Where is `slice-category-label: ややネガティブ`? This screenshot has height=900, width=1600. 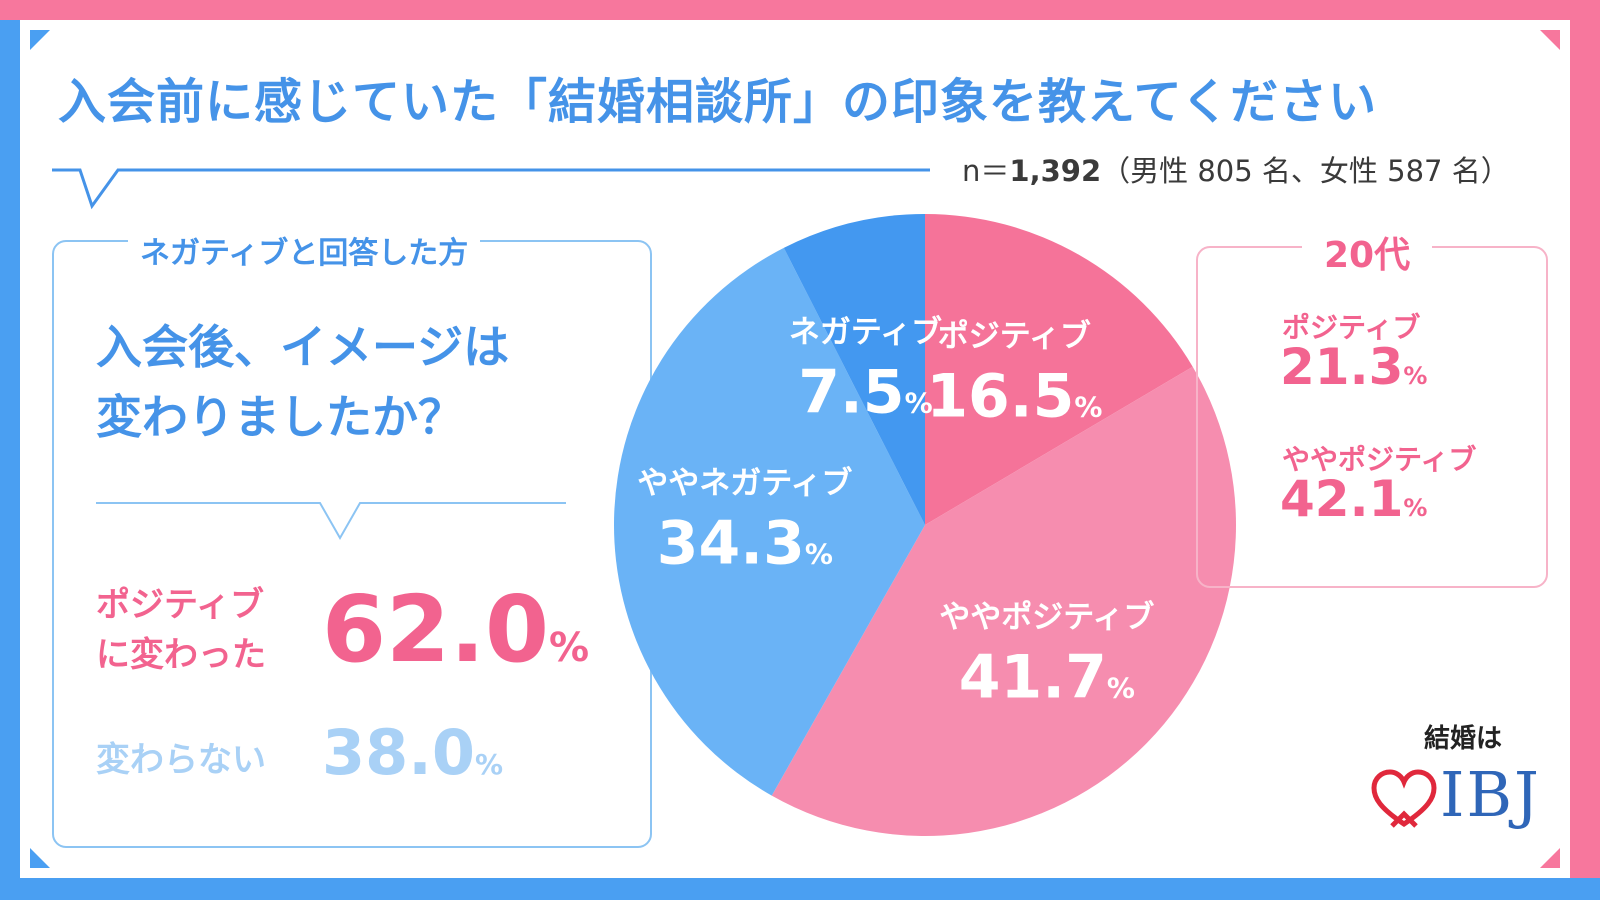
slice-category-label: ややネガティブ is located at coordinates (744, 484).